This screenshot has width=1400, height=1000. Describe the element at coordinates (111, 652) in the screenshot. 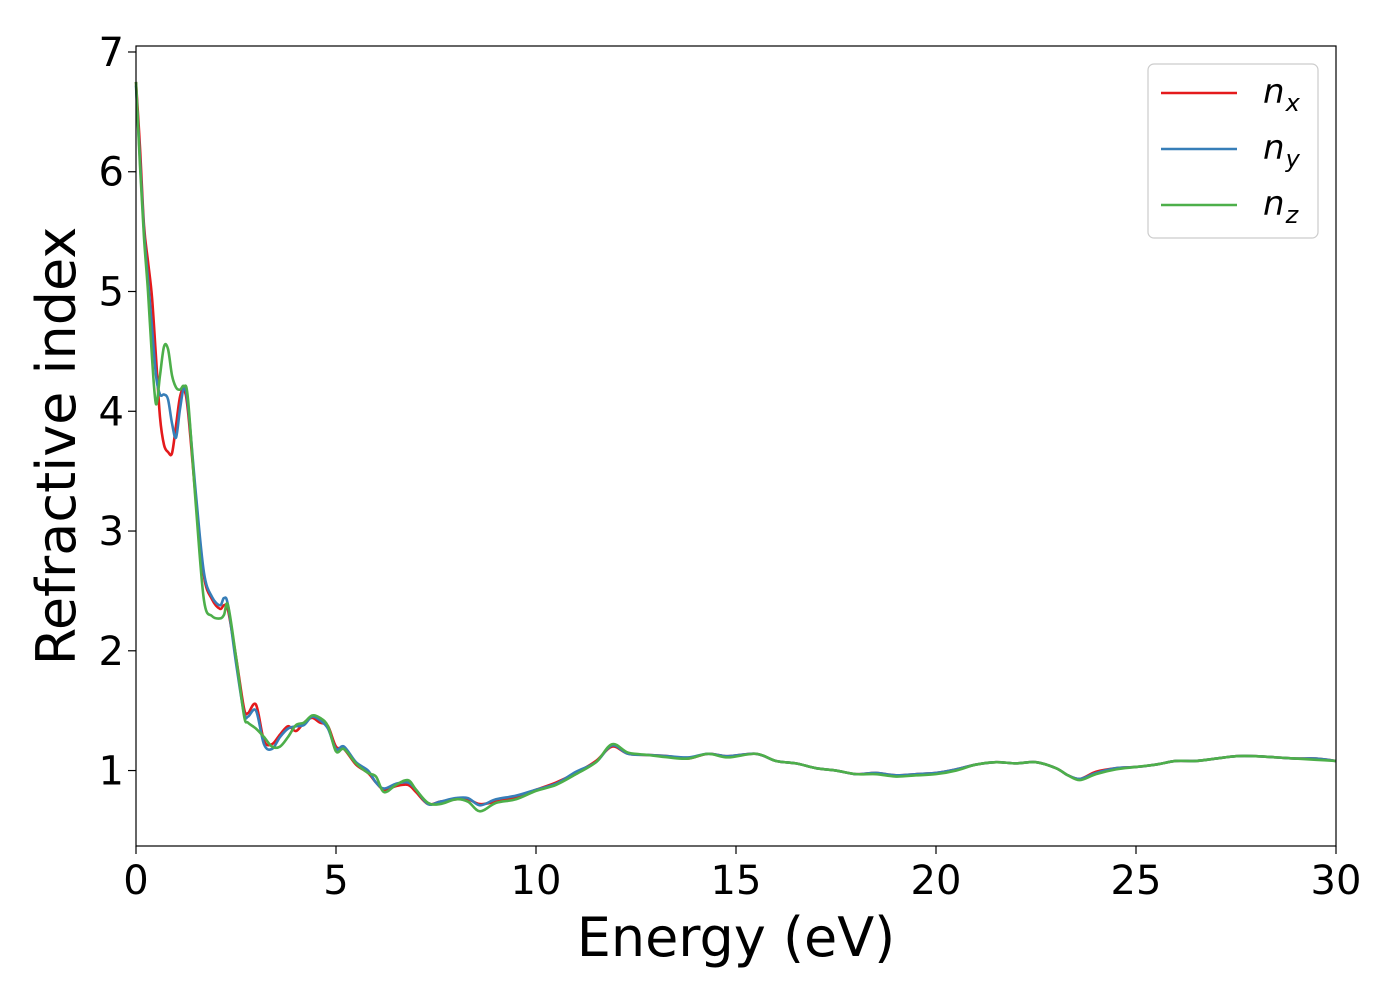

I see `y-tick-label: 2` at that location.